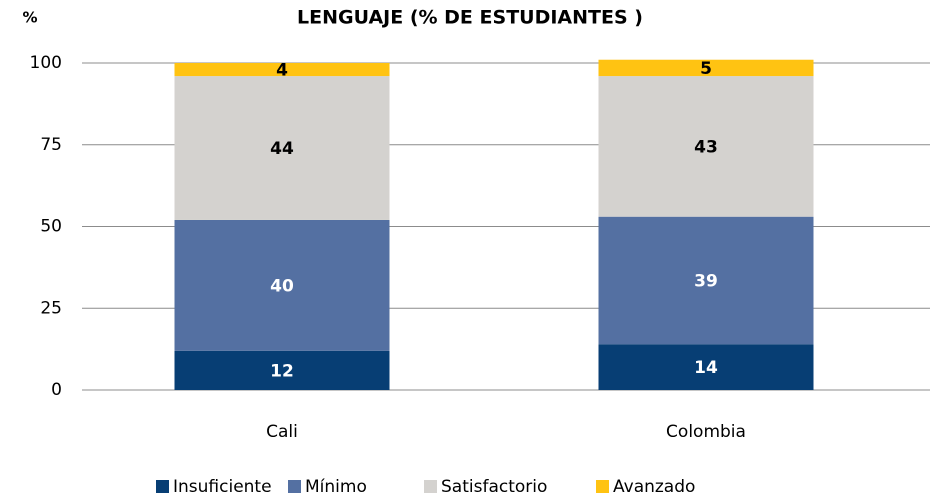 This screenshot has height=496, width=942. What do you see at coordinates (51, 308) in the screenshot?
I see `y-tick-label: 25` at bounding box center [51, 308].